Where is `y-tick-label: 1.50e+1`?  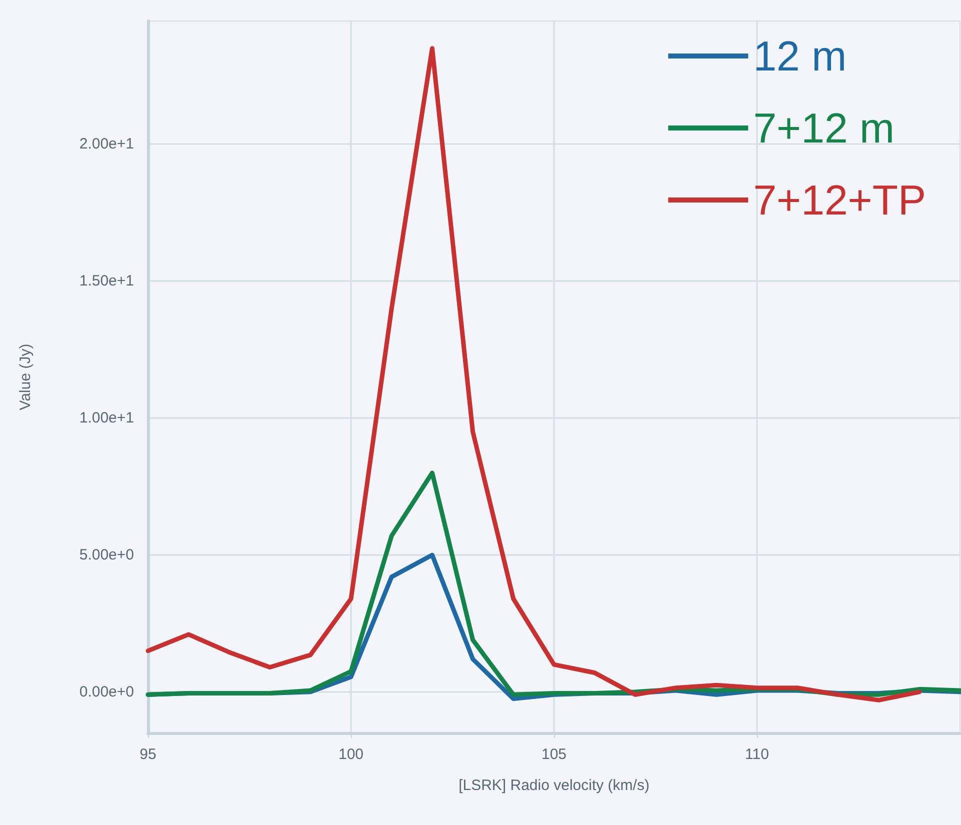
y-tick-label: 1.50e+1 is located at coordinates (106, 281).